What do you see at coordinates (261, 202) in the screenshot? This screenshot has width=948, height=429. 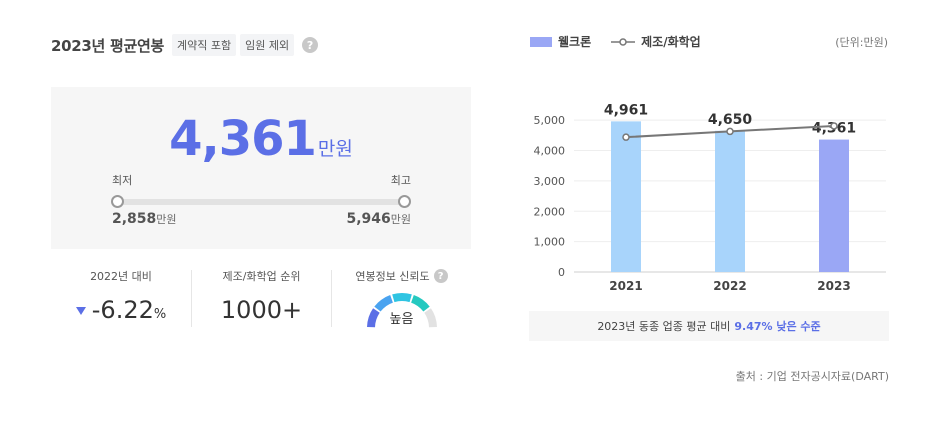 I see `salary-range-track` at bounding box center [261, 202].